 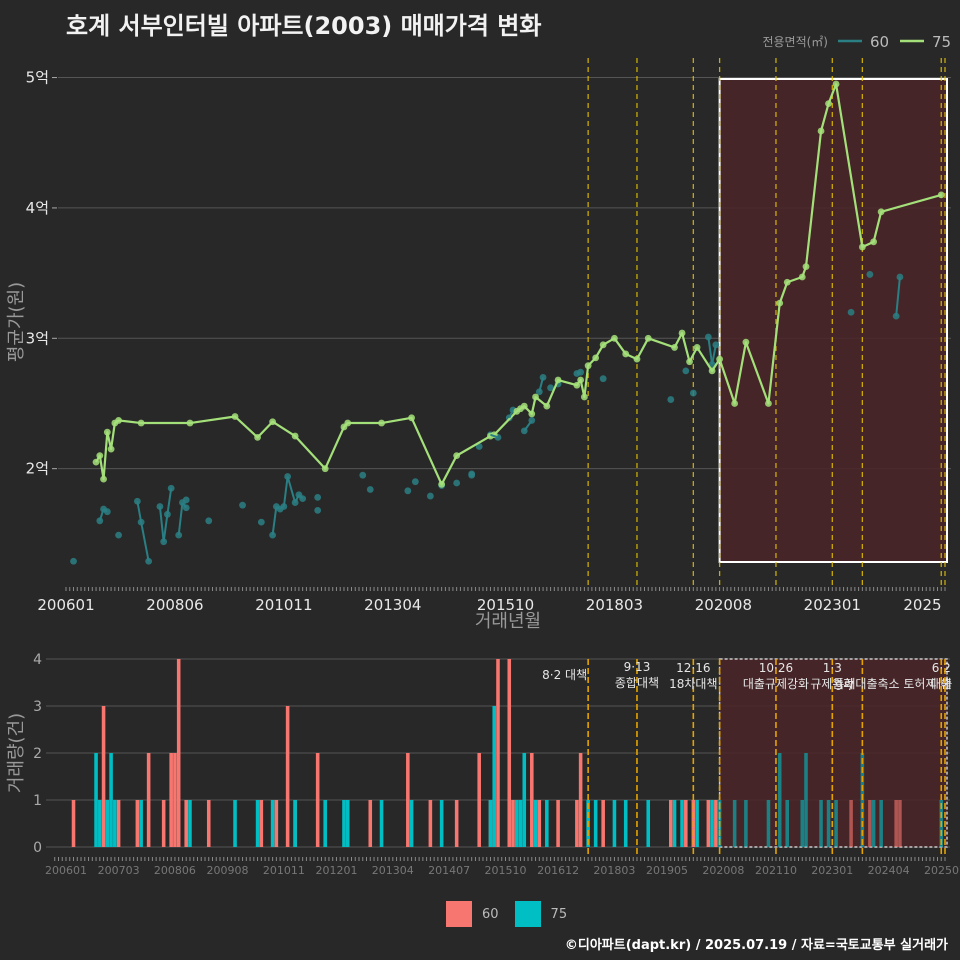 I want to click on policy-label: 종합대책, so click(x=637, y=682).